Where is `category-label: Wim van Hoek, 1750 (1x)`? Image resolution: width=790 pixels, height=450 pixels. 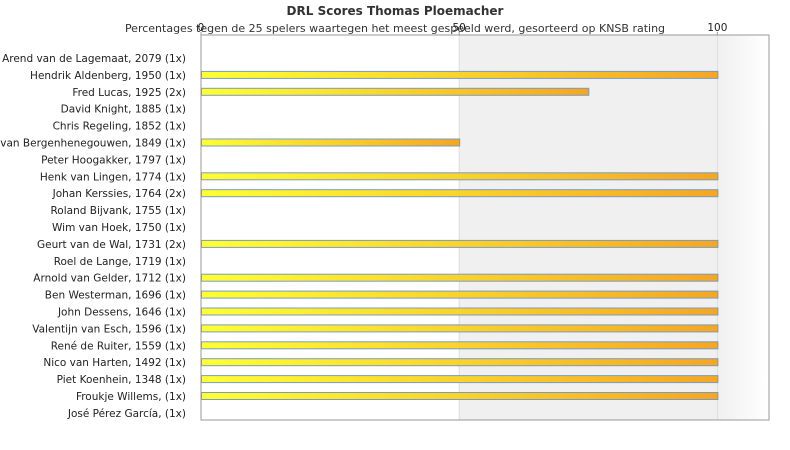
category-label: Wim van Hoek, 1750 (1x) is located at coordinates (119, 228).